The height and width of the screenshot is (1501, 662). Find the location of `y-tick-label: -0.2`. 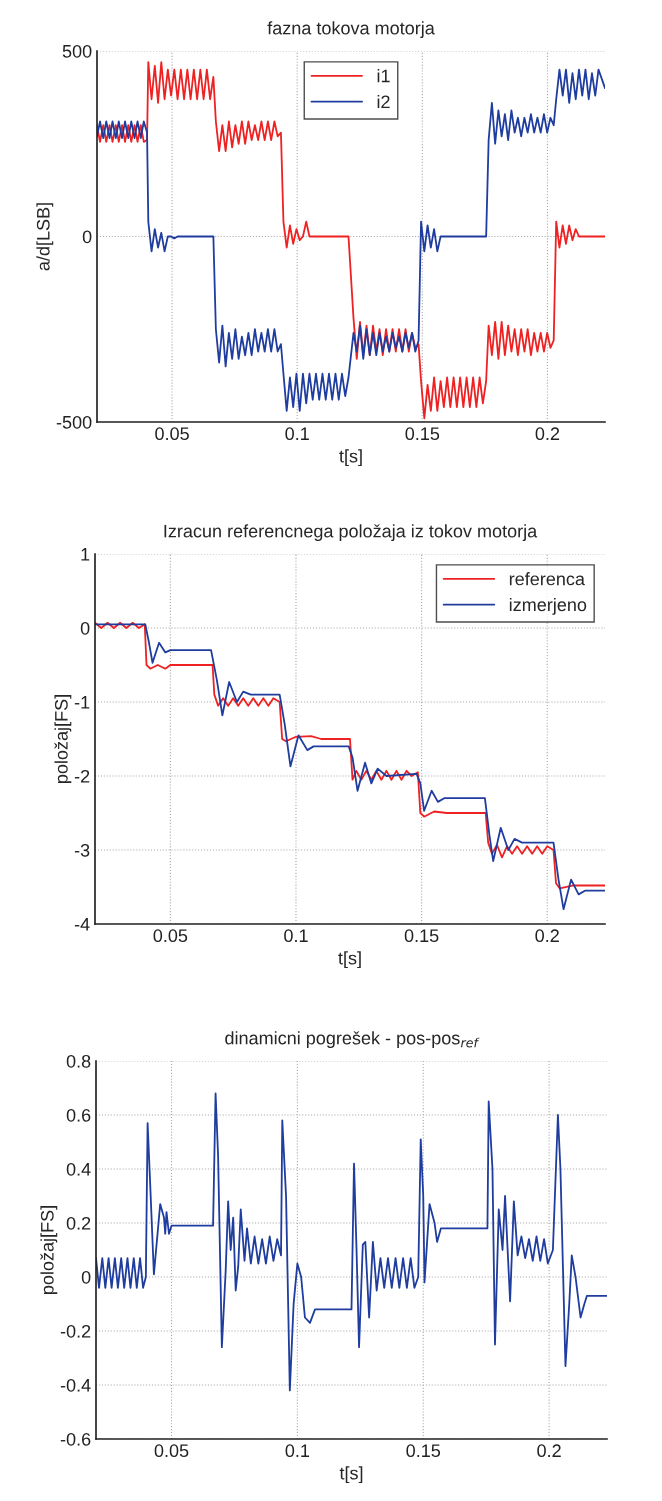

y-tick-label: -0.2 is located at coordinates (75, 1331).